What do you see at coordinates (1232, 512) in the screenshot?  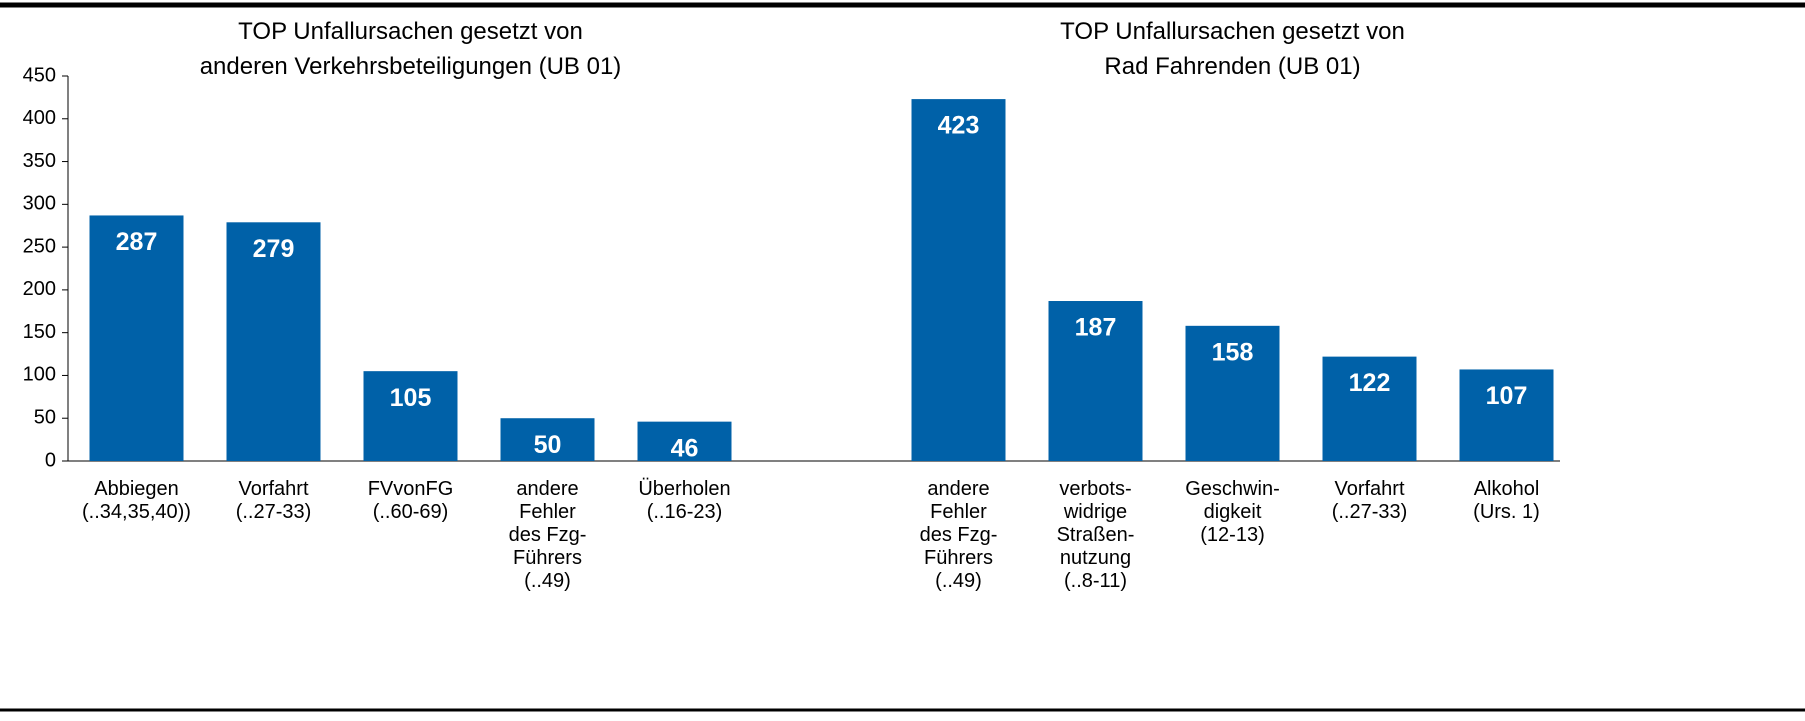 I see `x-tick-label: Geschwin-digkeit (12-13)` at bounding box center [1232, 512].